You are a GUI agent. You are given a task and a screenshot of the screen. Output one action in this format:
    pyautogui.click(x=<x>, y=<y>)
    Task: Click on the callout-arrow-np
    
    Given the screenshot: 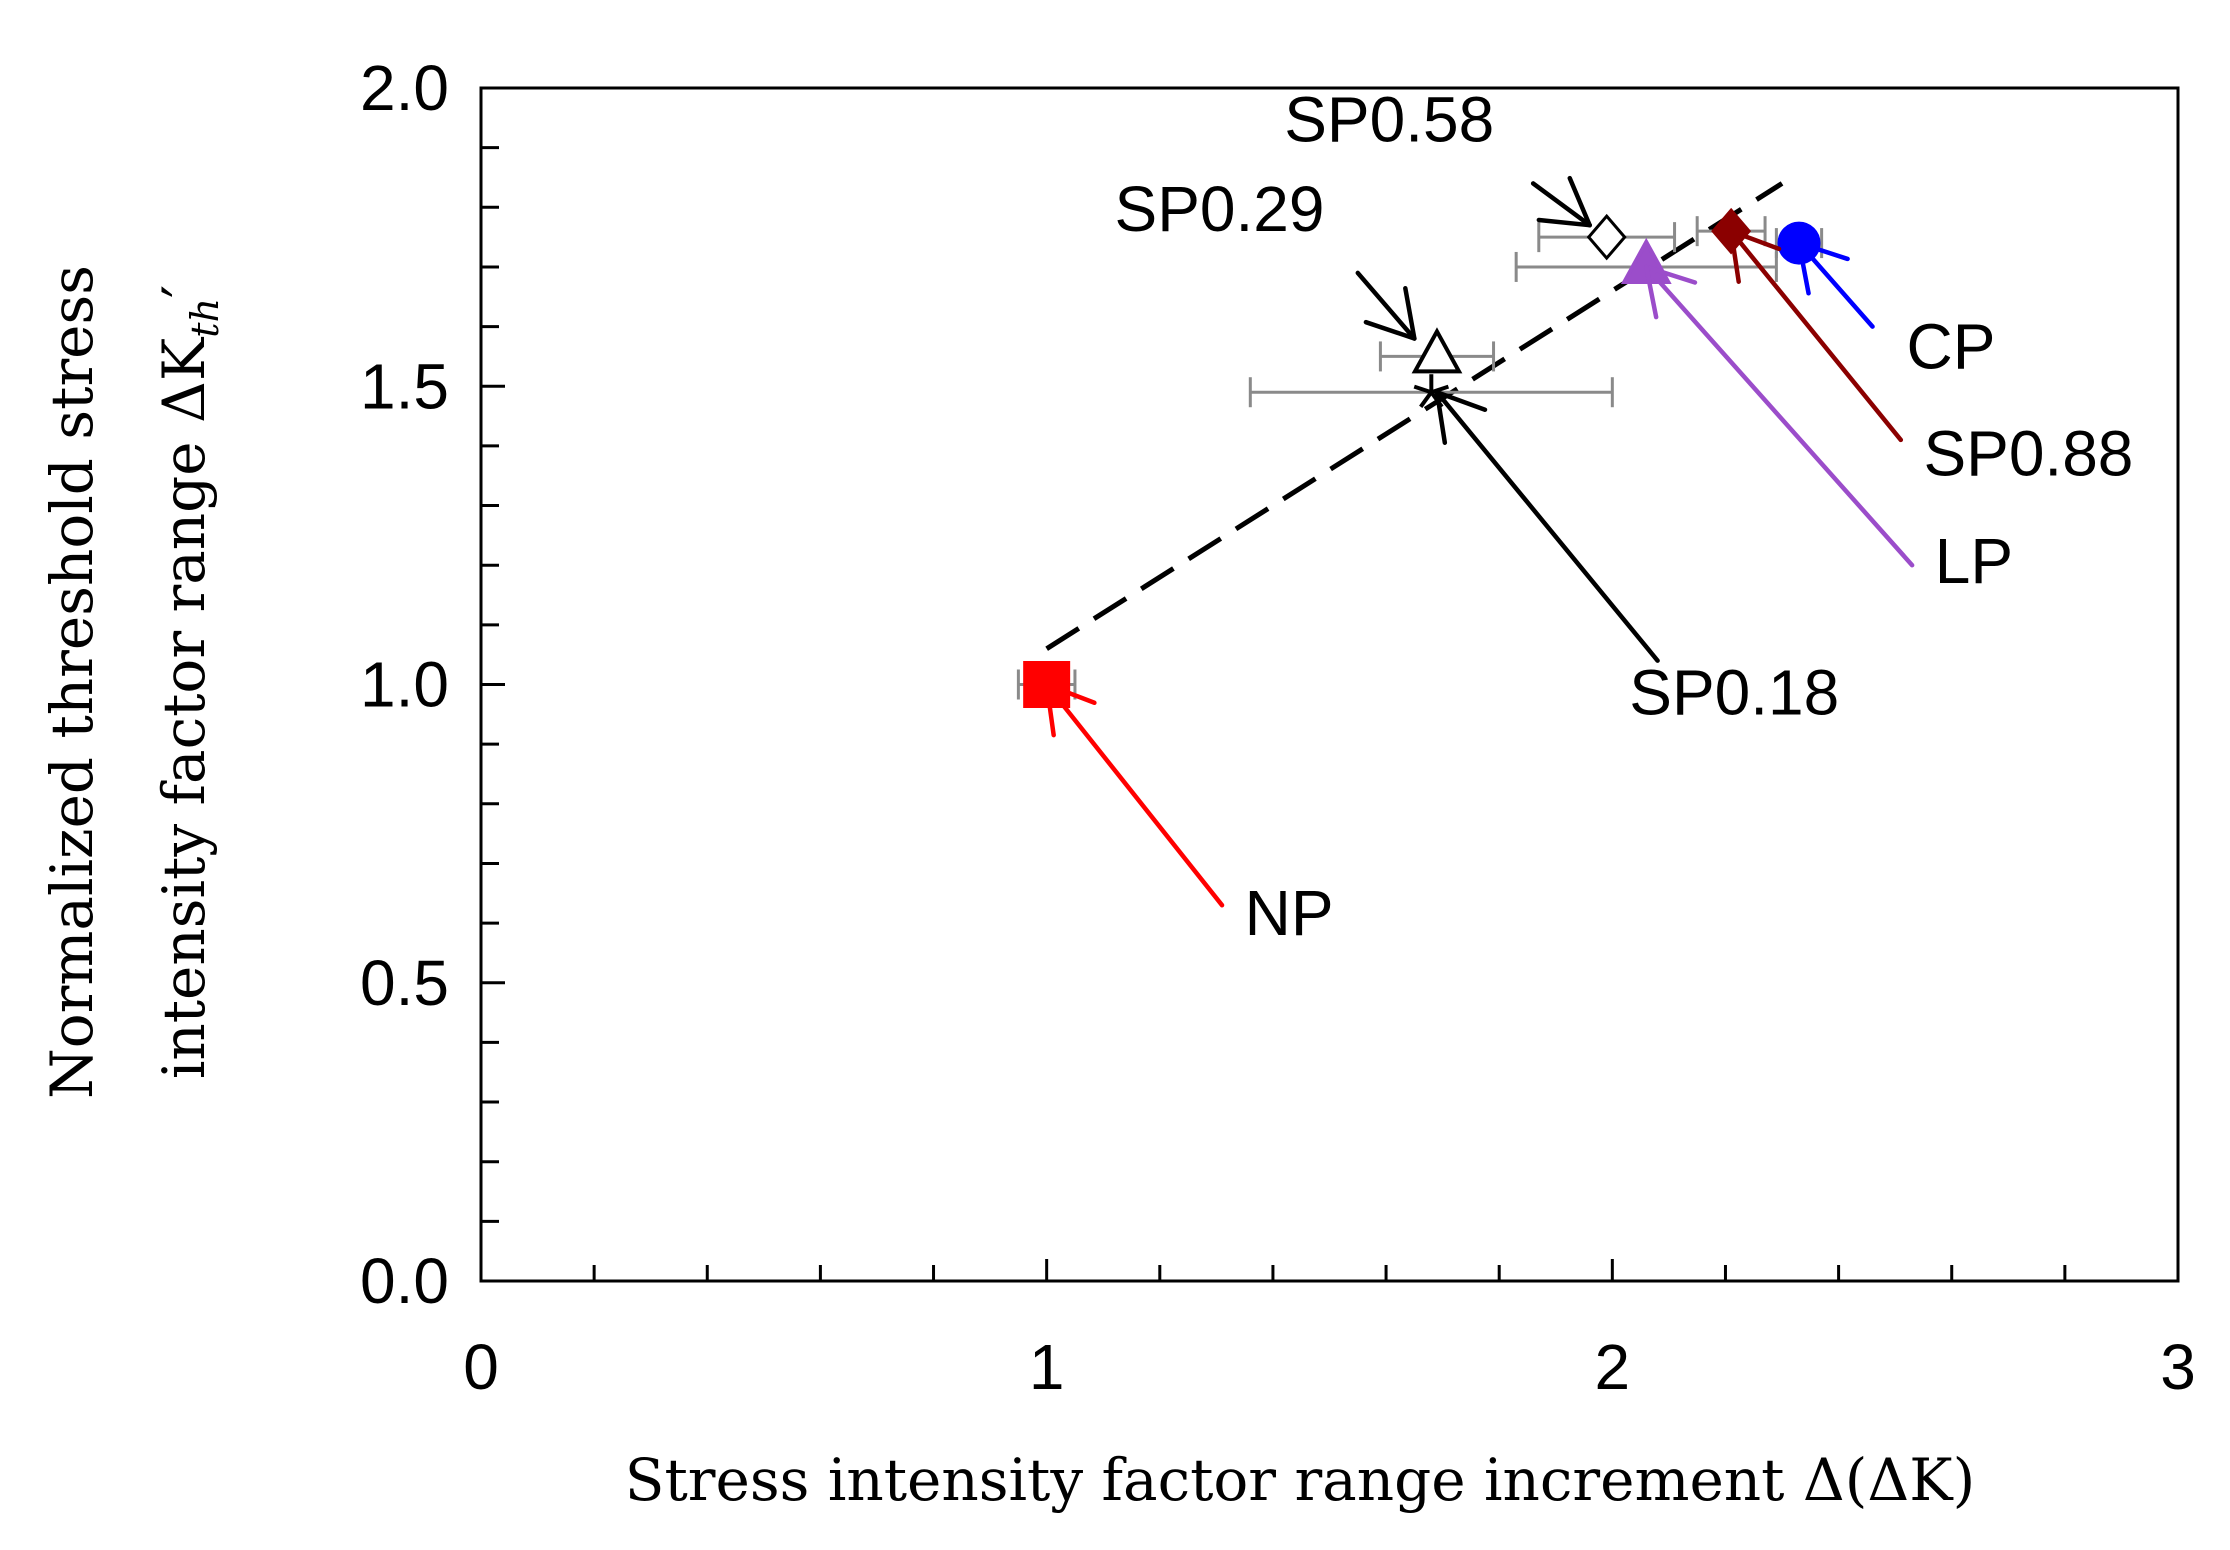 What is the action you would take?
    pyautogui.click(x=1134, y=795)
    